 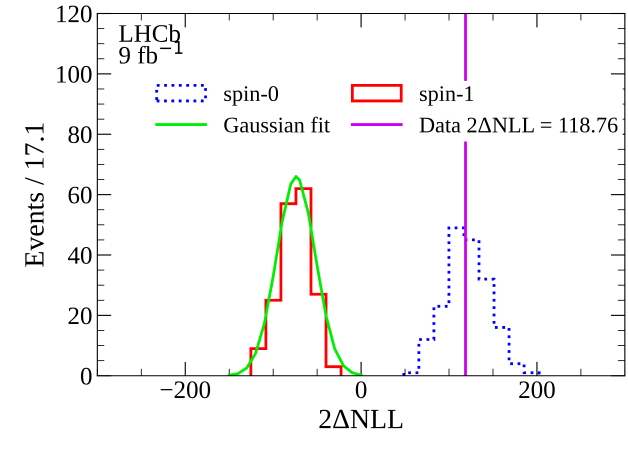 I want to click on legend-label: Gaussian fit, so click(x=277, y=124).